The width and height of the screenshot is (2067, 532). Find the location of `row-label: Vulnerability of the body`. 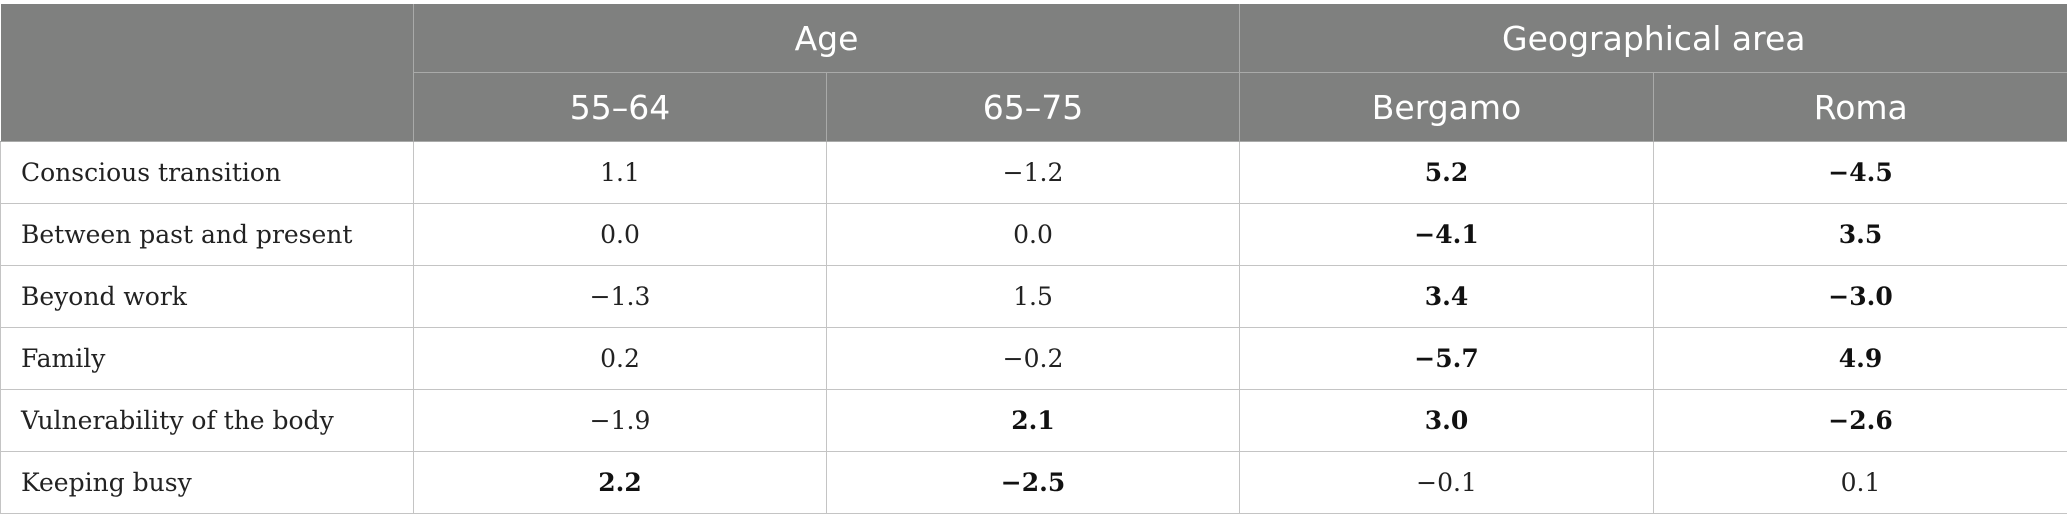

row-label: Vulnerability of the body is located at coordinates (207, 420).